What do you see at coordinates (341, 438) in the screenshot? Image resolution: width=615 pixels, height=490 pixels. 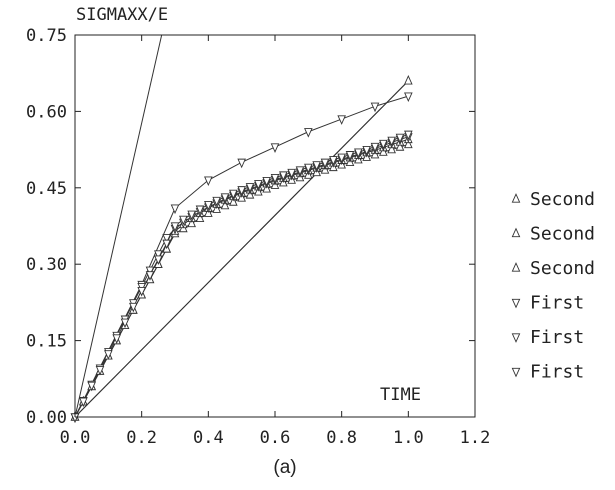 I see `x-tick-label: 0.8` at bounding box center [341, 438].